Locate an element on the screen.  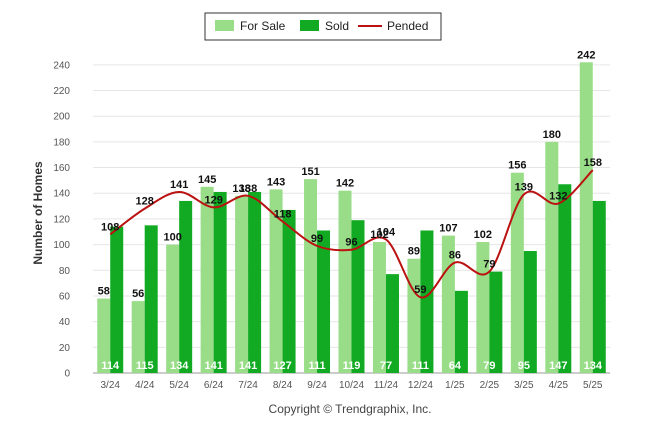
label-for-sale: 151 is located at coordinates (310, 172).